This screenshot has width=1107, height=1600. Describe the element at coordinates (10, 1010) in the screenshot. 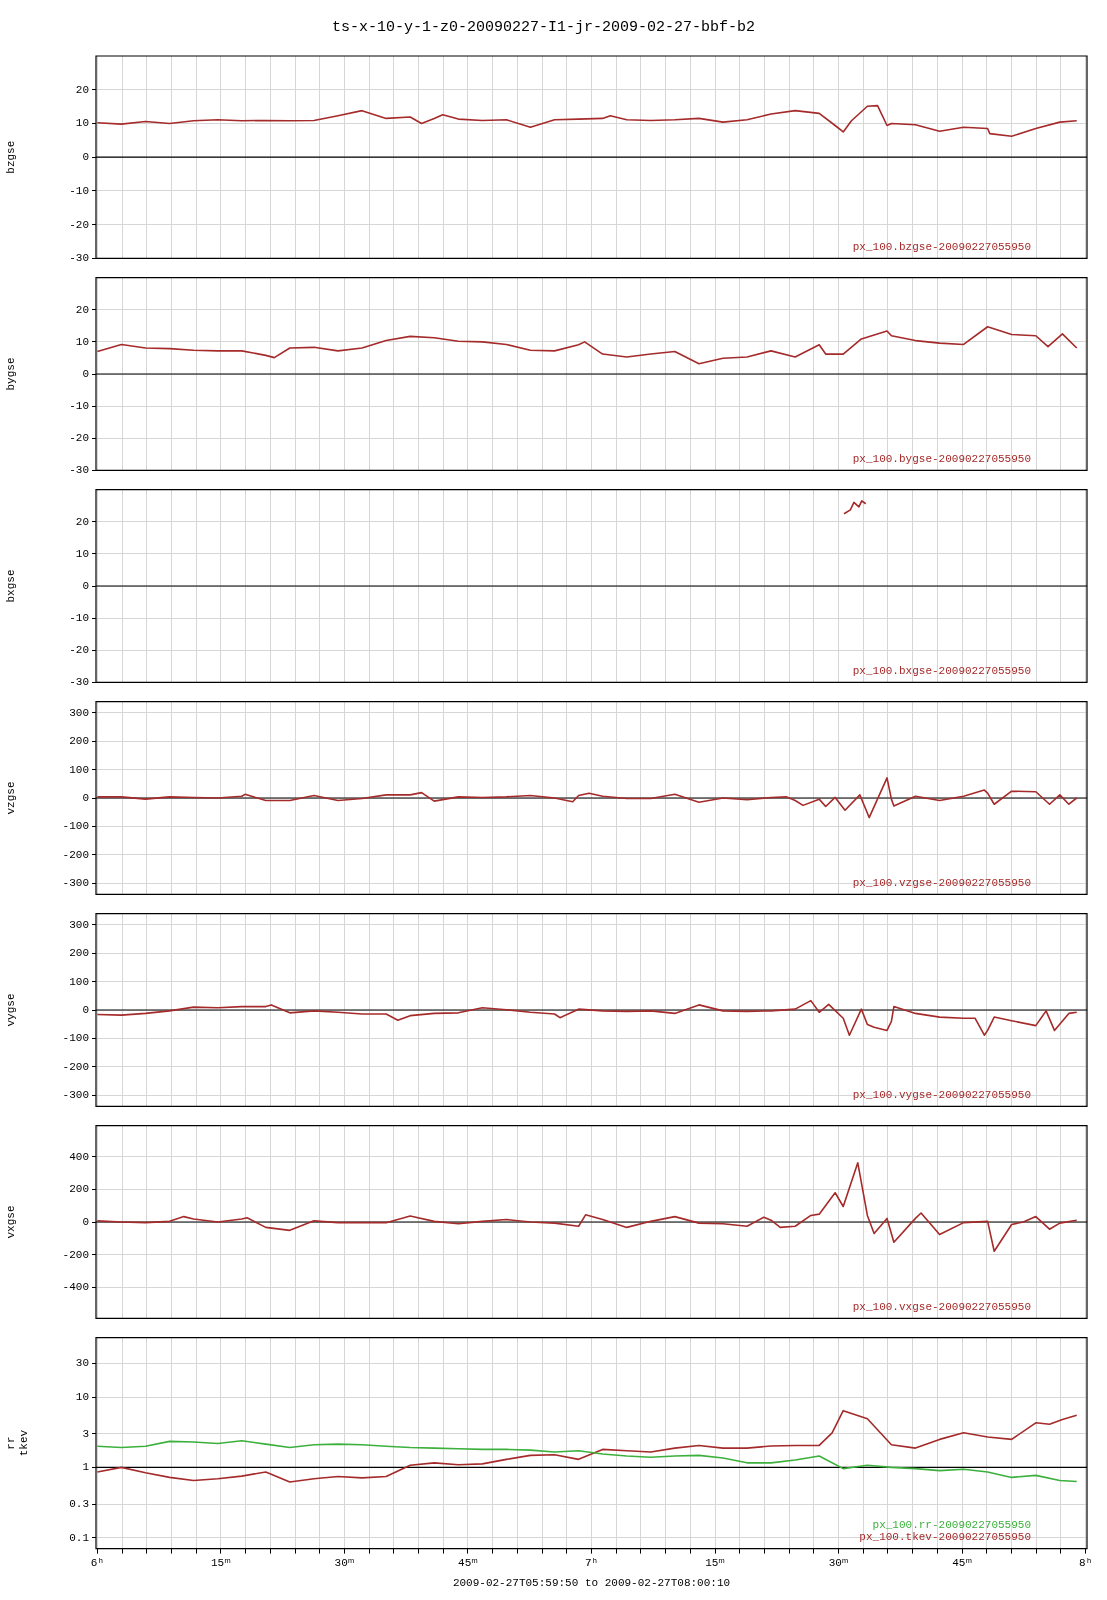

I see `y-axis-title: vygse` at that location.